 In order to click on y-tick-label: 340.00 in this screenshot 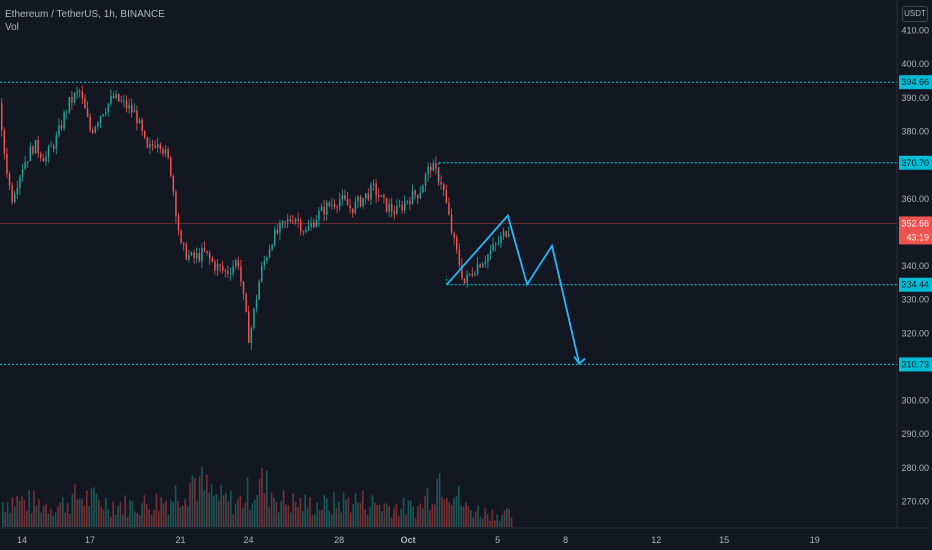, I will do `click(915, 266)`.